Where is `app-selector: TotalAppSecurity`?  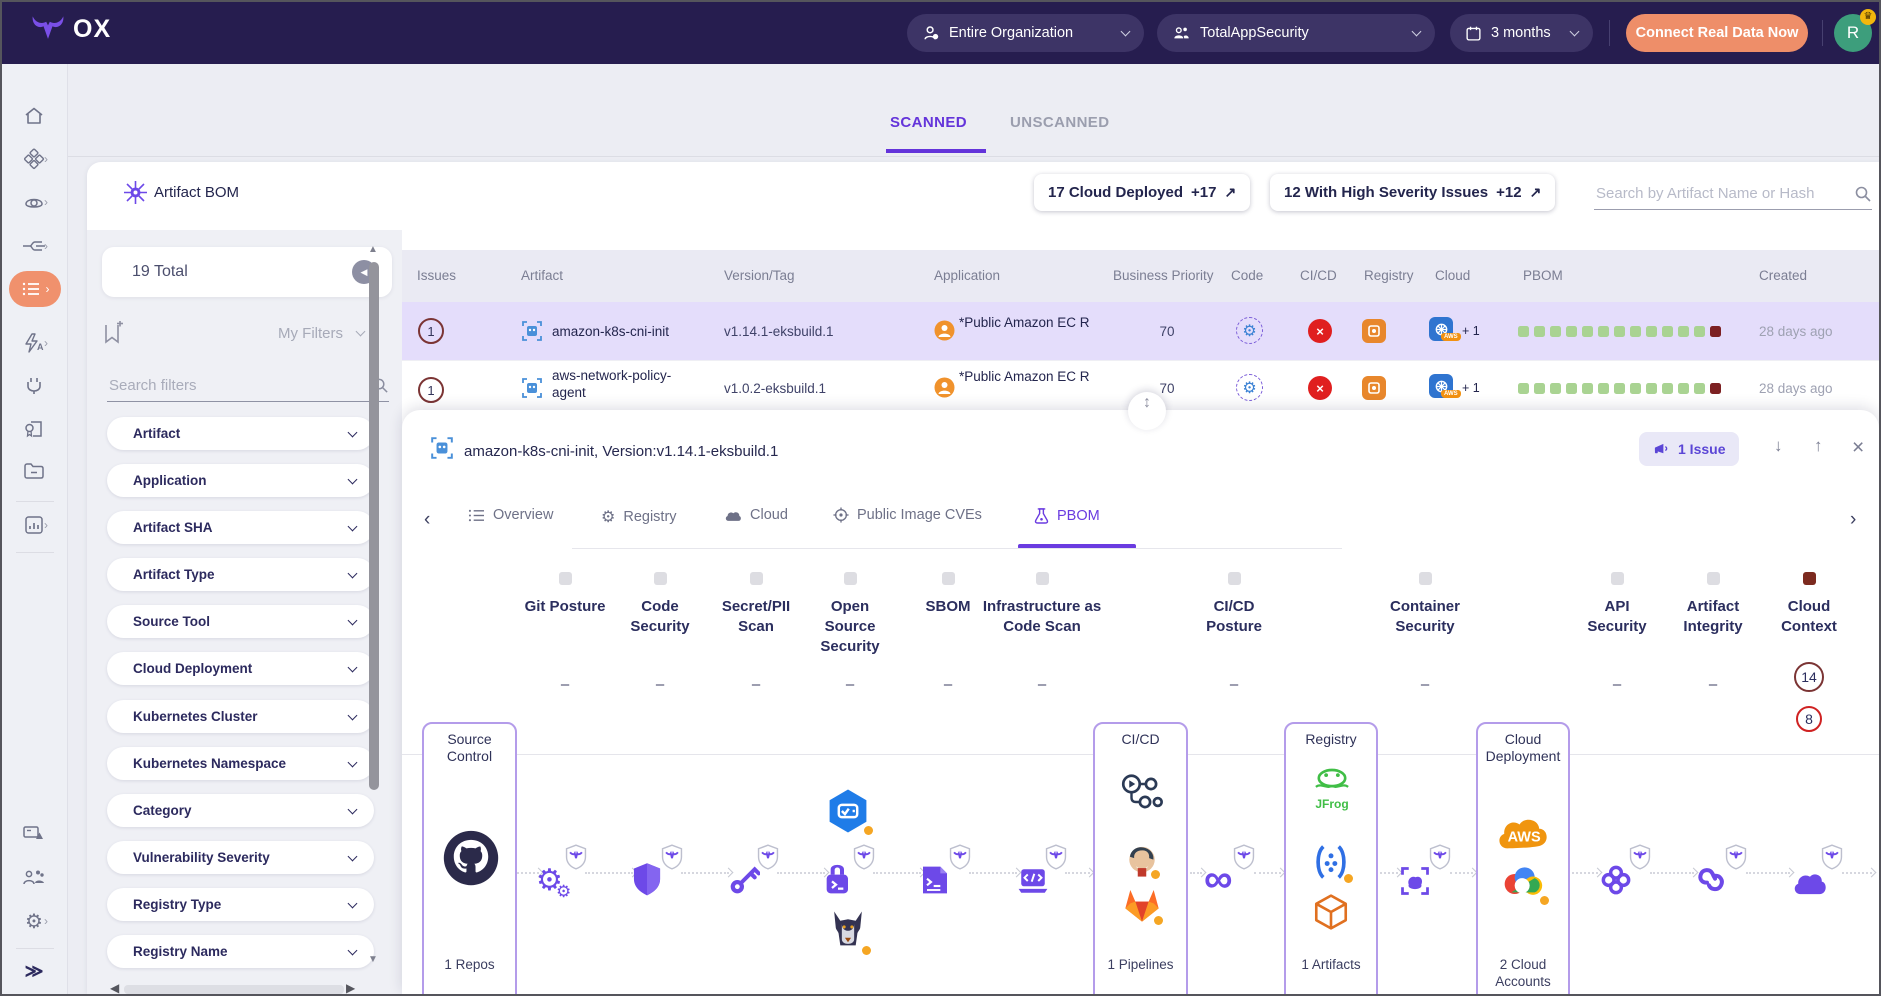 app-selector: TotalAppSecurity is located at coordinates (1296, 33).